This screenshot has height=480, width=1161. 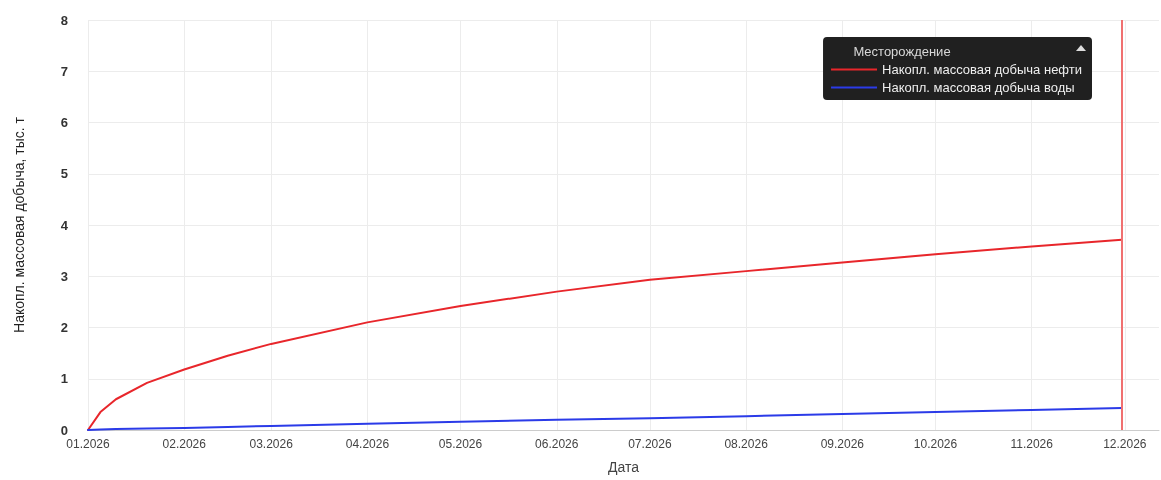 I want to click on y-tick-label: 2, so click(x=64, y=327).